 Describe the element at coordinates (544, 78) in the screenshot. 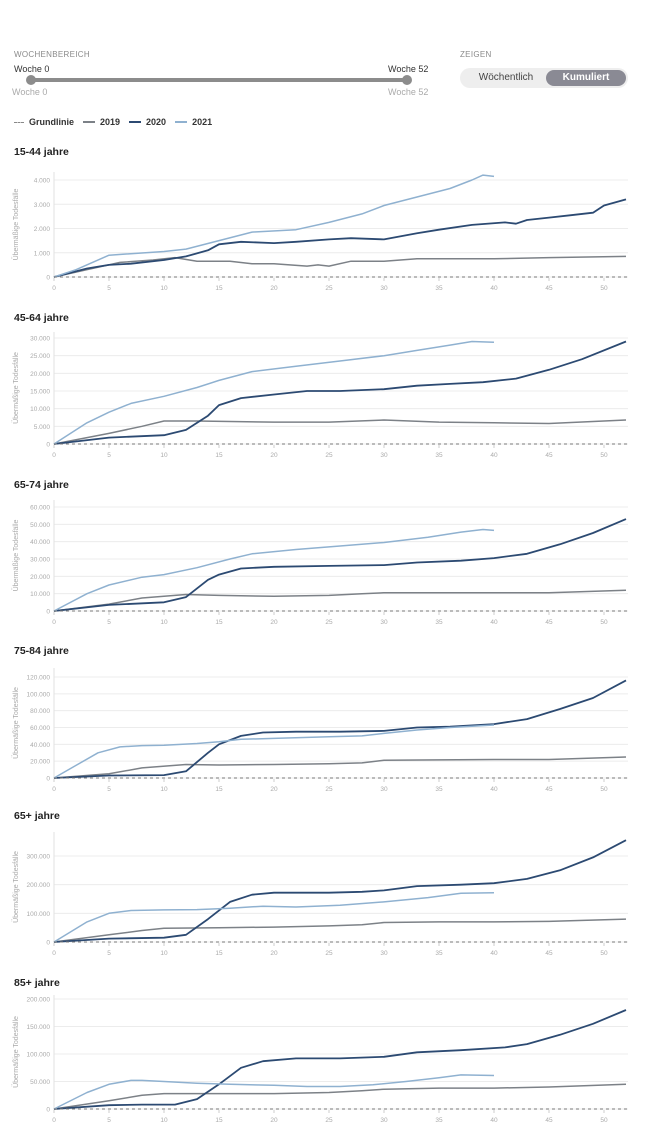

I see `view-toggle: Wöchentlich Kumuliert` at that location.